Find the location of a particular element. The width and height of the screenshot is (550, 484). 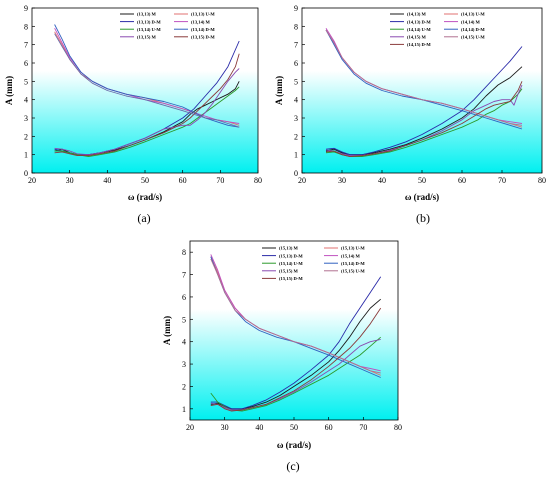

legend-label: (14,13) U-M is located at coordinates (473, 14).